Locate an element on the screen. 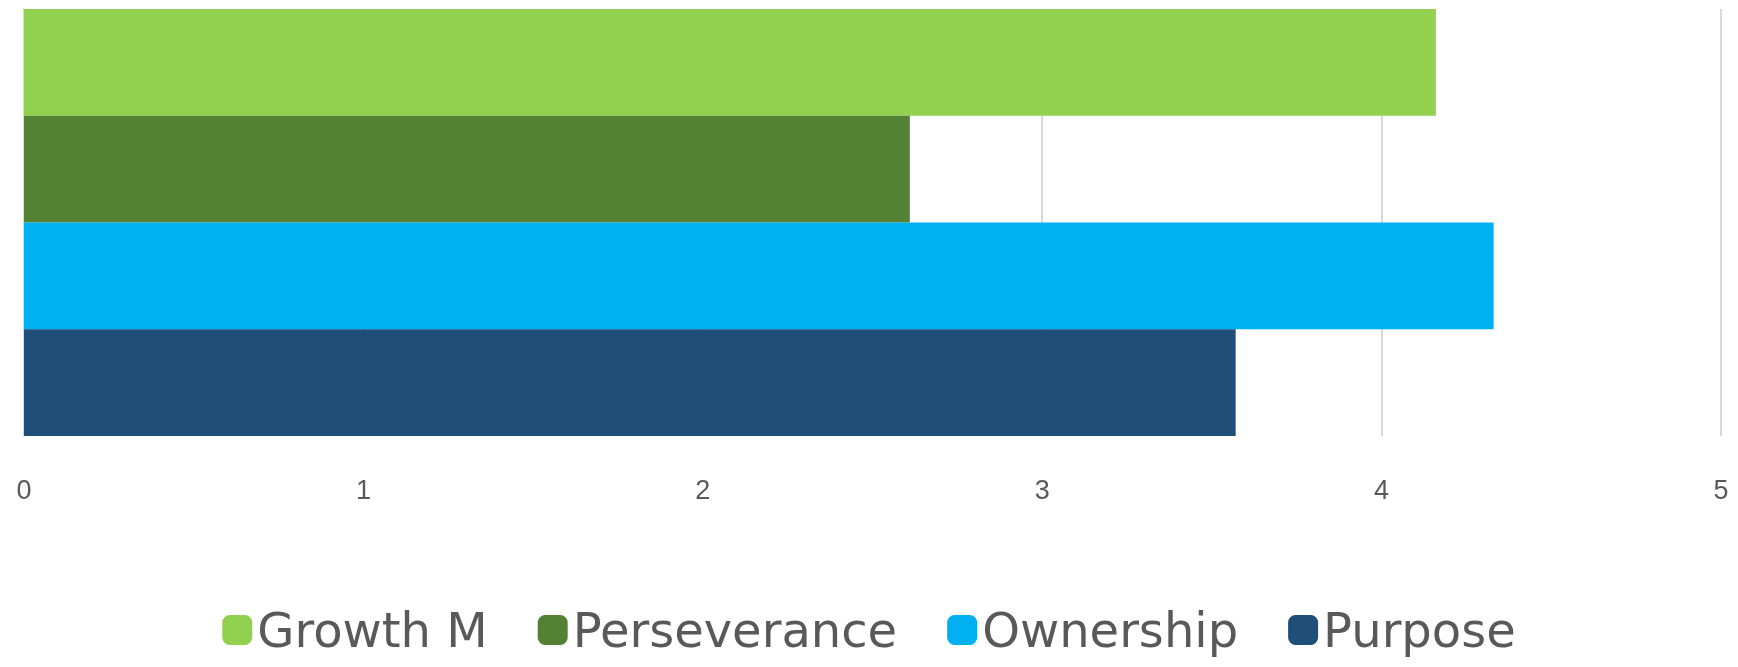  legend-label: Purpose is located at coordinates (1419, 630).